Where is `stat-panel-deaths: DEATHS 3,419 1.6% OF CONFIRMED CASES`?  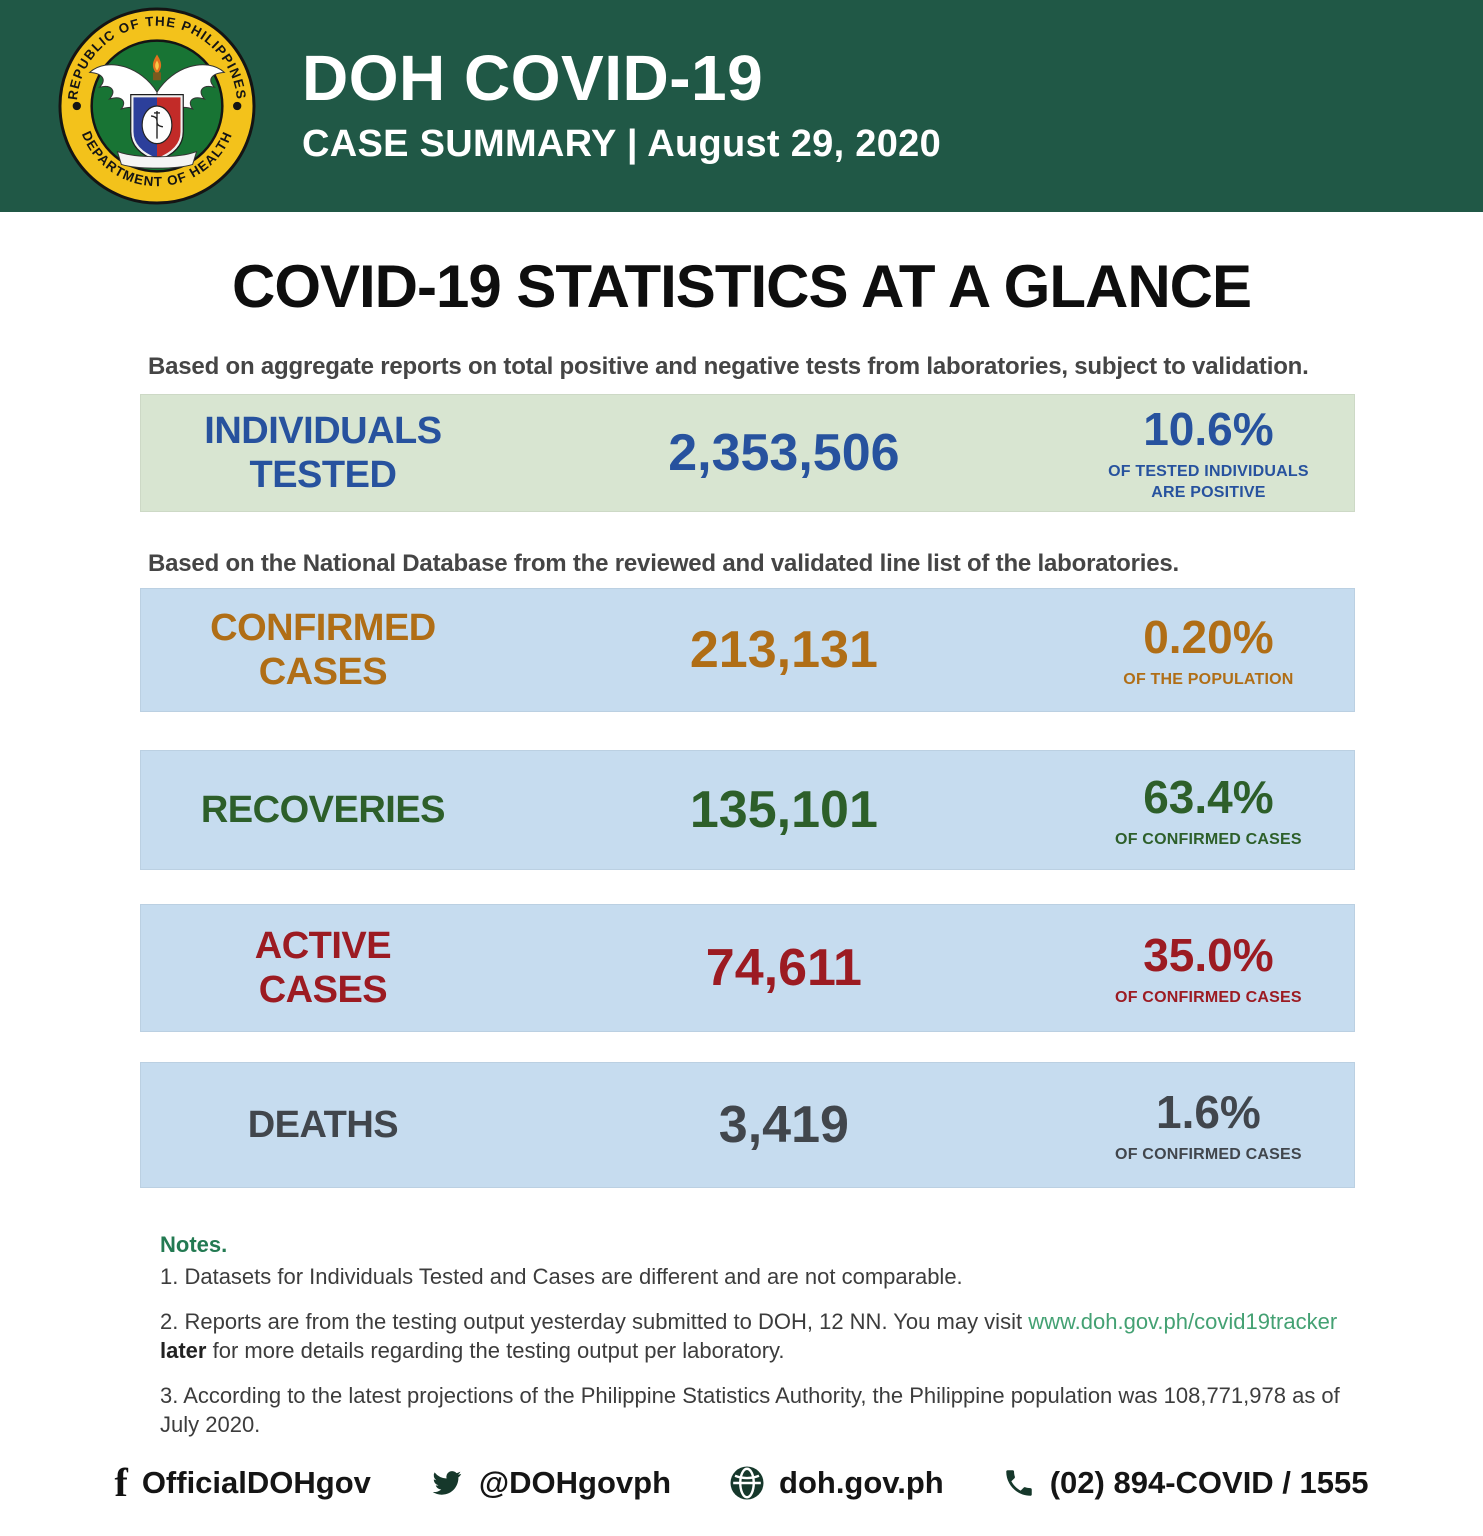 stat-panel-deaths: DEATHS 3,419 1.6% OF CONFIRMED CASES is located at coordinates (747, 1125).